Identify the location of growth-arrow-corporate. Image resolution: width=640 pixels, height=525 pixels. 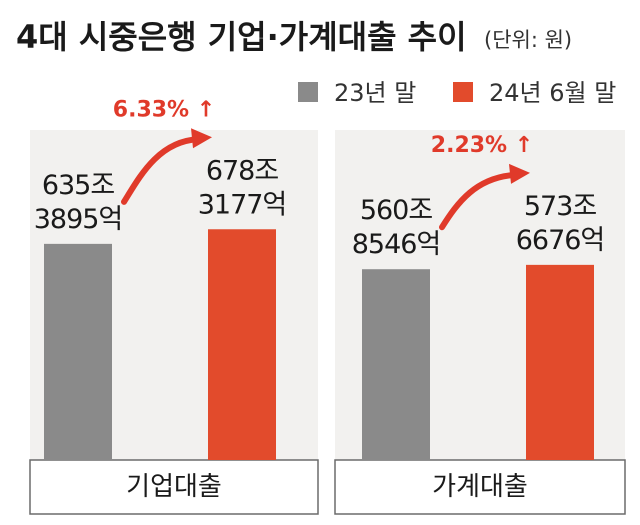
(161, 170).